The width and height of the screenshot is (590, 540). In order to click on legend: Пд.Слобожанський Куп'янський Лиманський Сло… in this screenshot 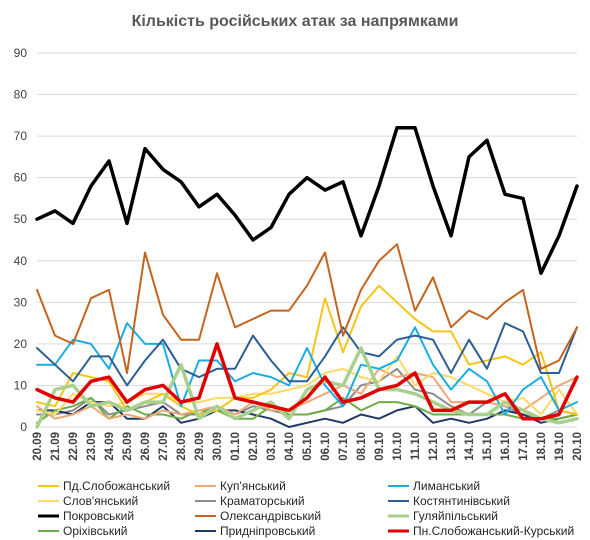, I will do `click(306, 508)`.